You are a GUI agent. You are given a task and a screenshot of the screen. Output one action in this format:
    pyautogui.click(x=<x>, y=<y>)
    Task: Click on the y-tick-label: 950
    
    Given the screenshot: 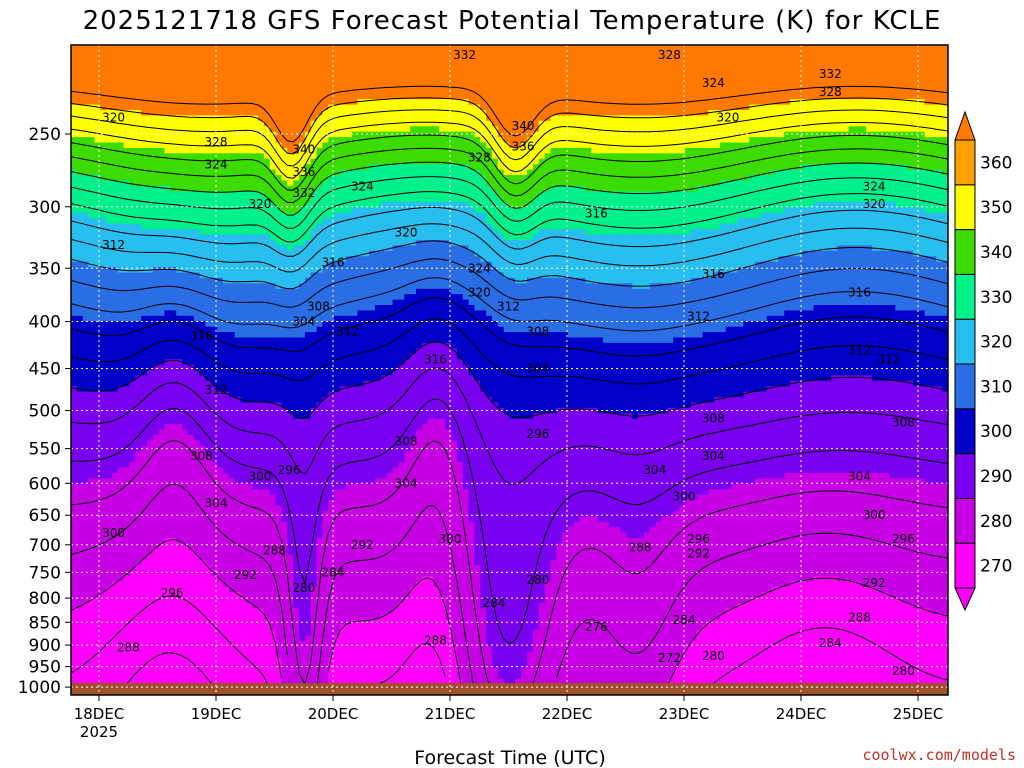 What is the action you would take?
    pyautogui.click(x=45, y=668)
    